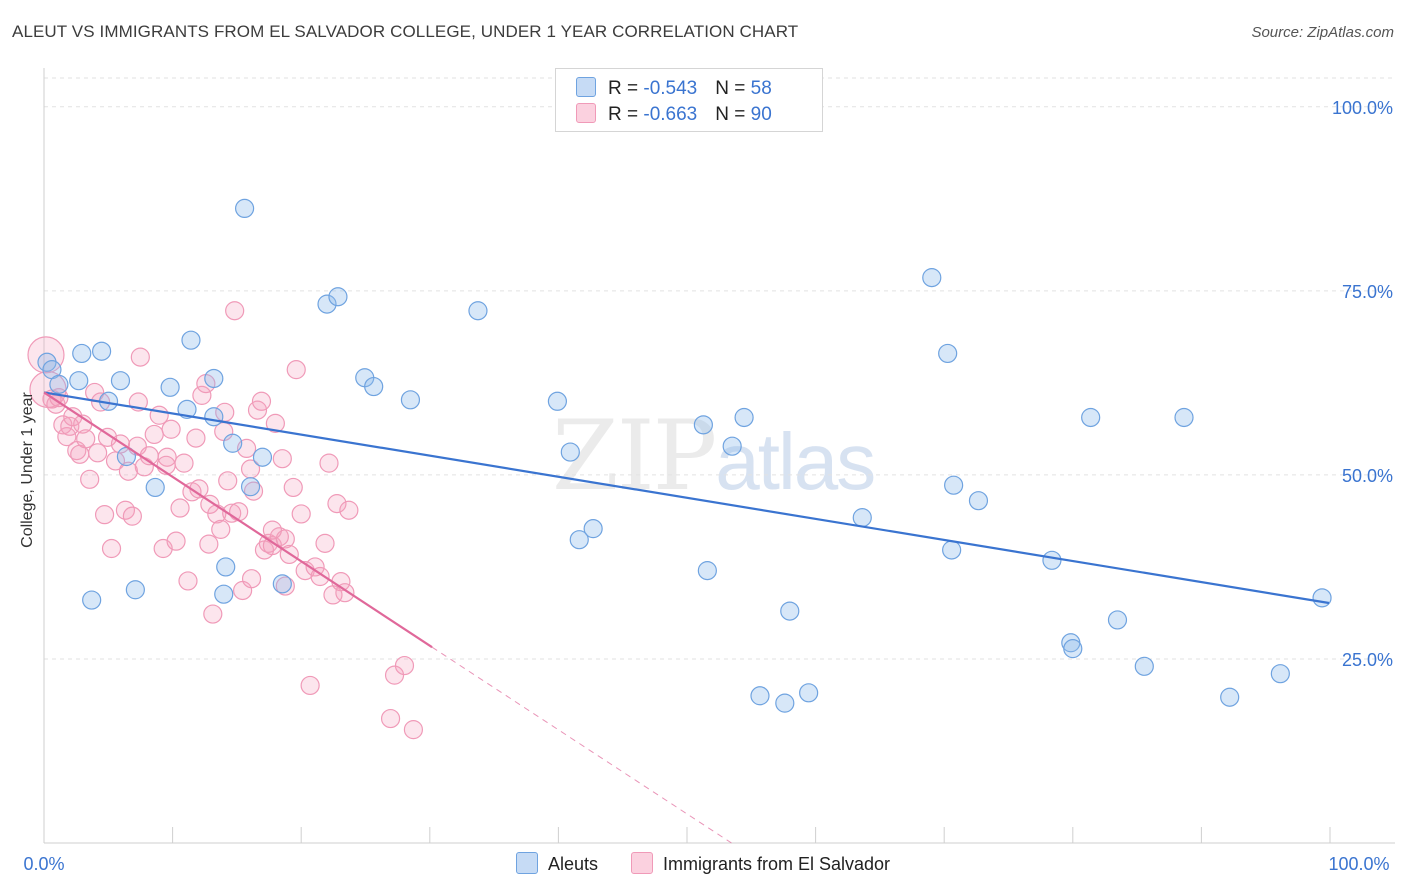 The image size is (1406, 892). Describe the element at coordinates (626, 88) in the screenshot. I see `legend-r-label: R =` at that location.